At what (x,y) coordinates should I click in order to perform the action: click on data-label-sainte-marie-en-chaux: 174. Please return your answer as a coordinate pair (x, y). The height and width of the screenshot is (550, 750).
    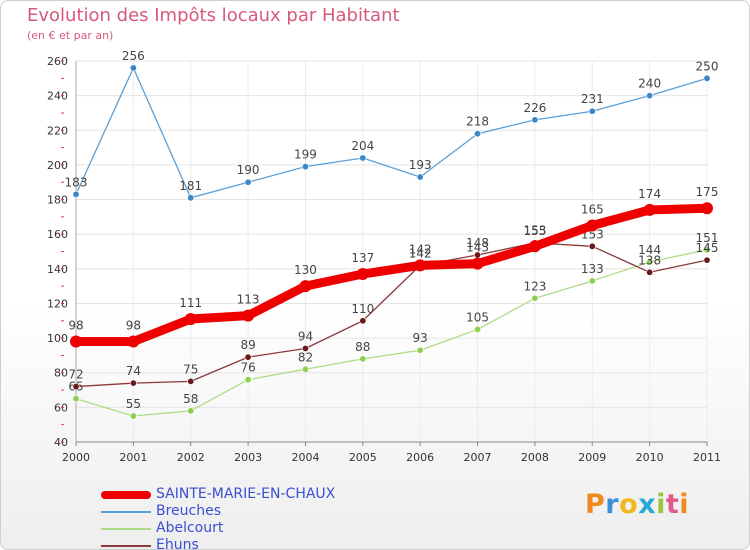
    Looking at the image, I should click on (649, 194).